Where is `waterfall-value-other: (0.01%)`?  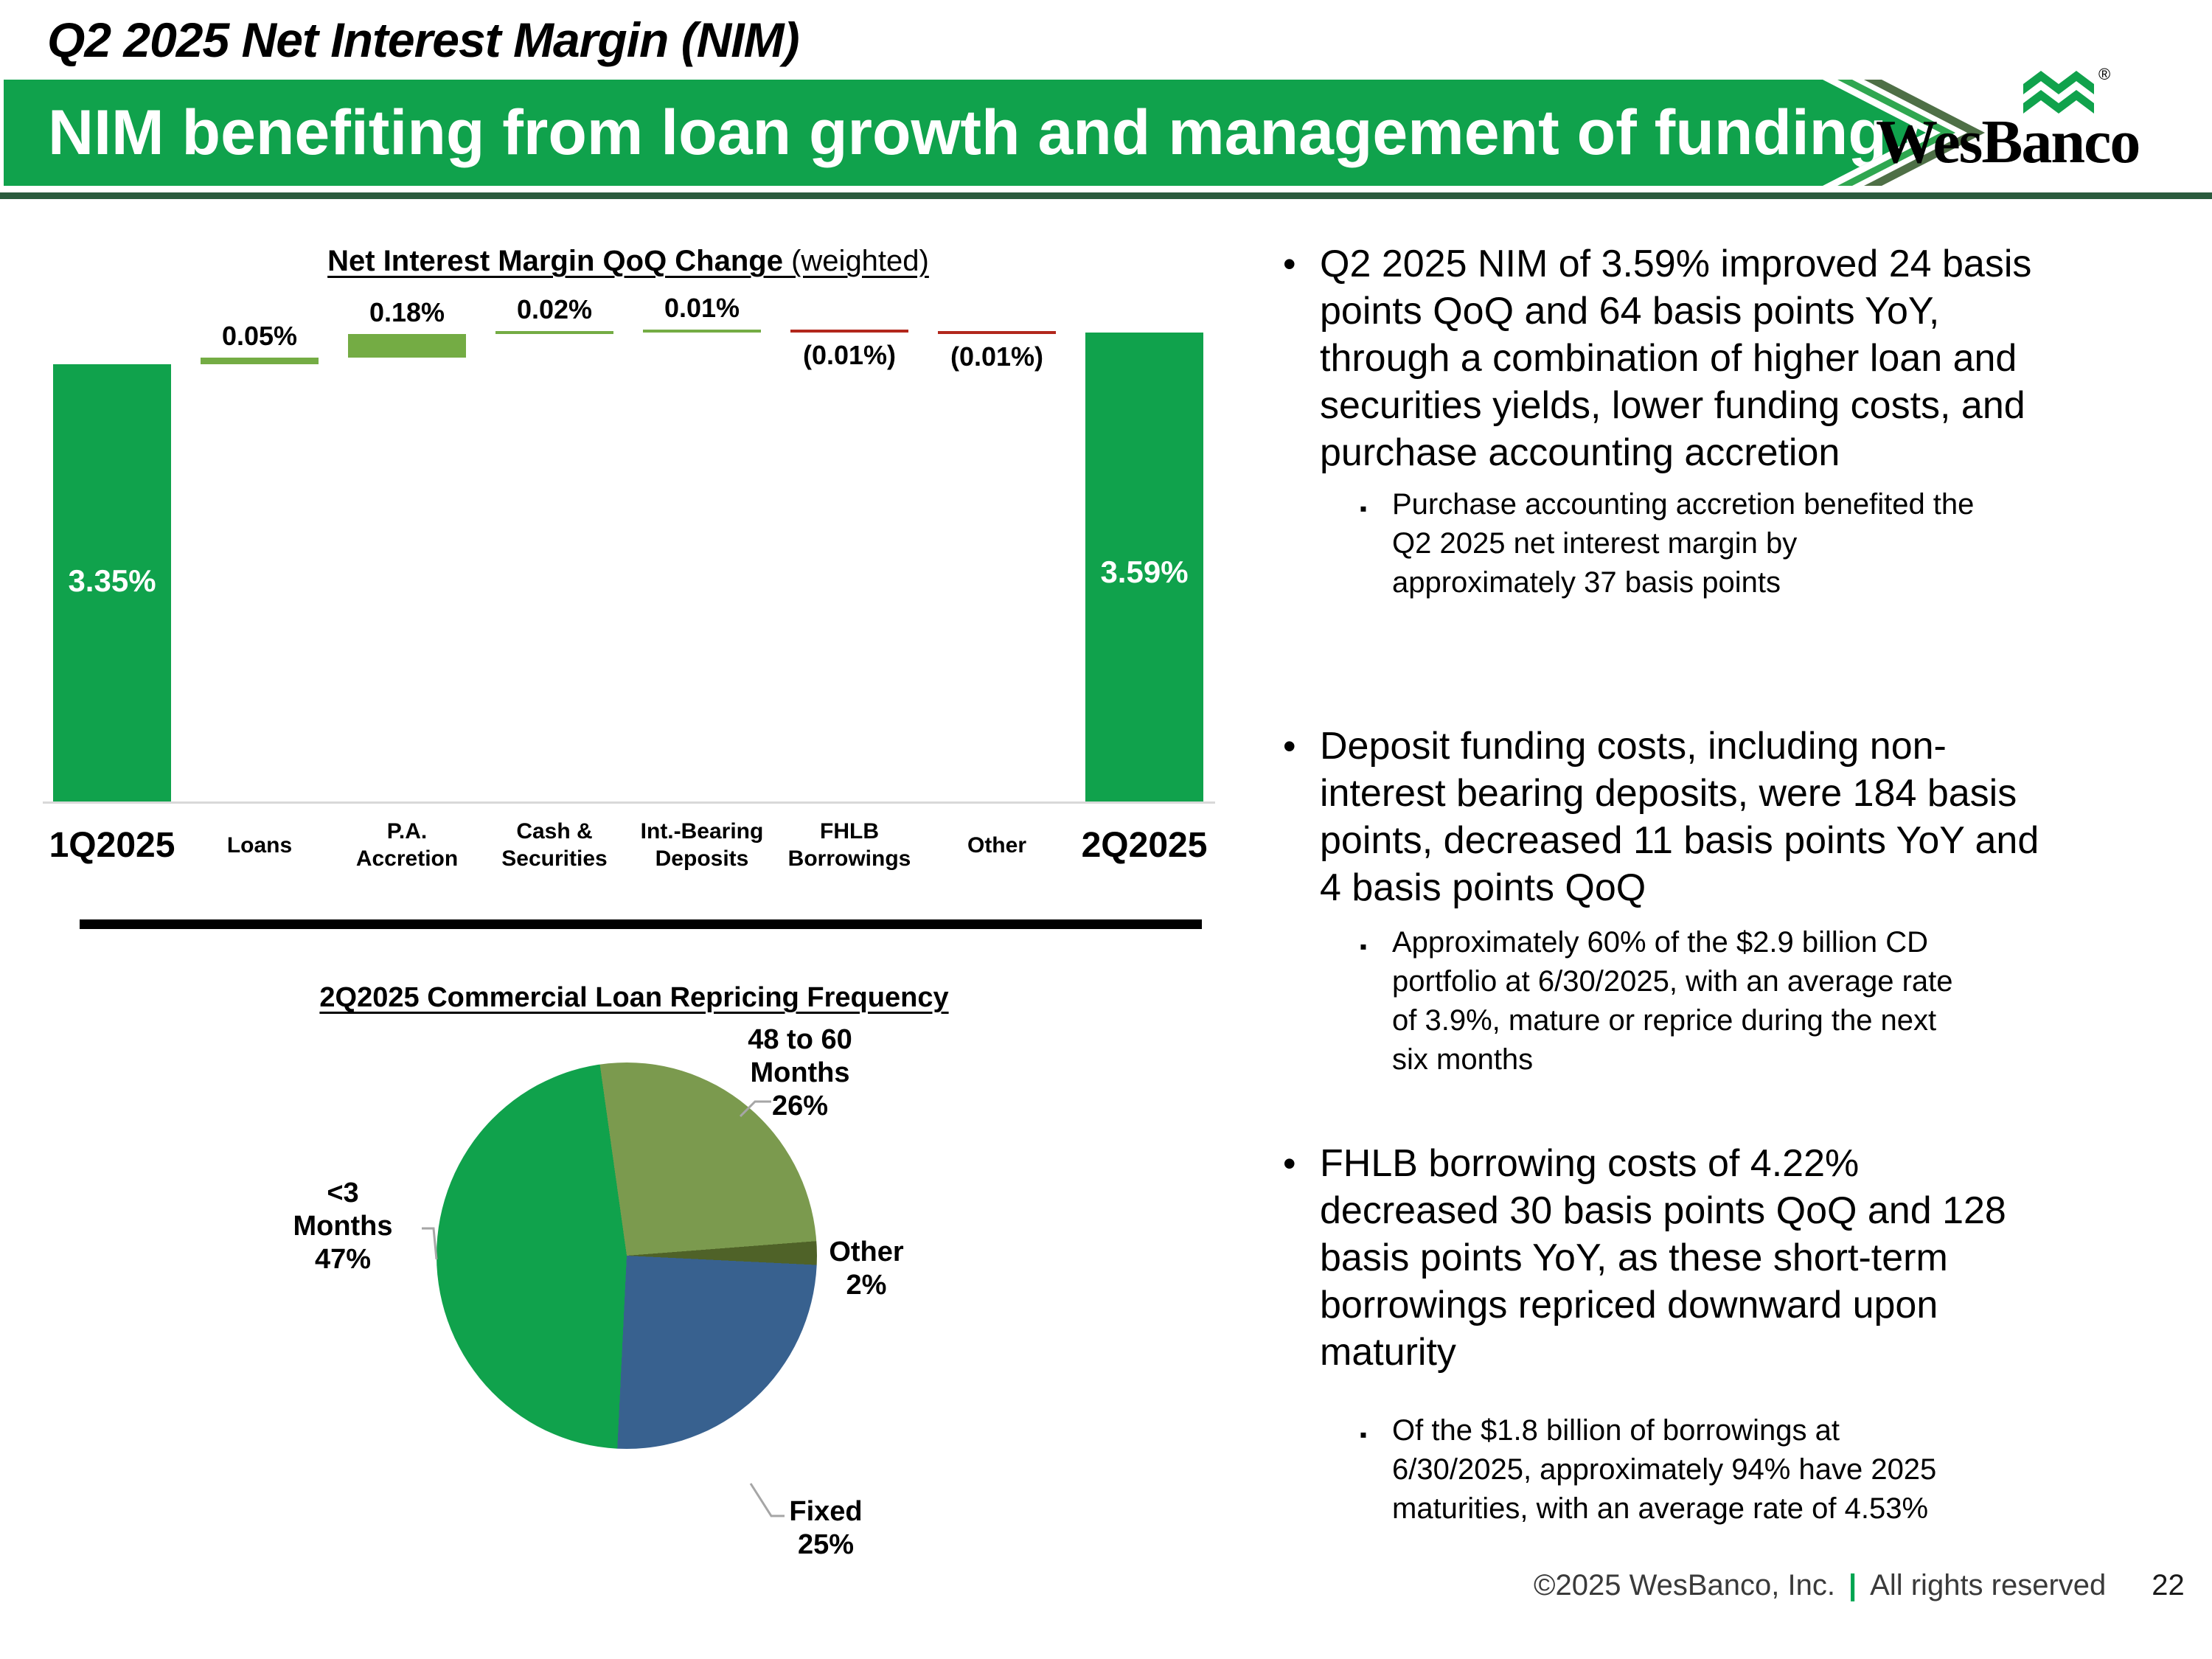
waterfall-value-other: (0.01%) is located at coordinates (997, 356).